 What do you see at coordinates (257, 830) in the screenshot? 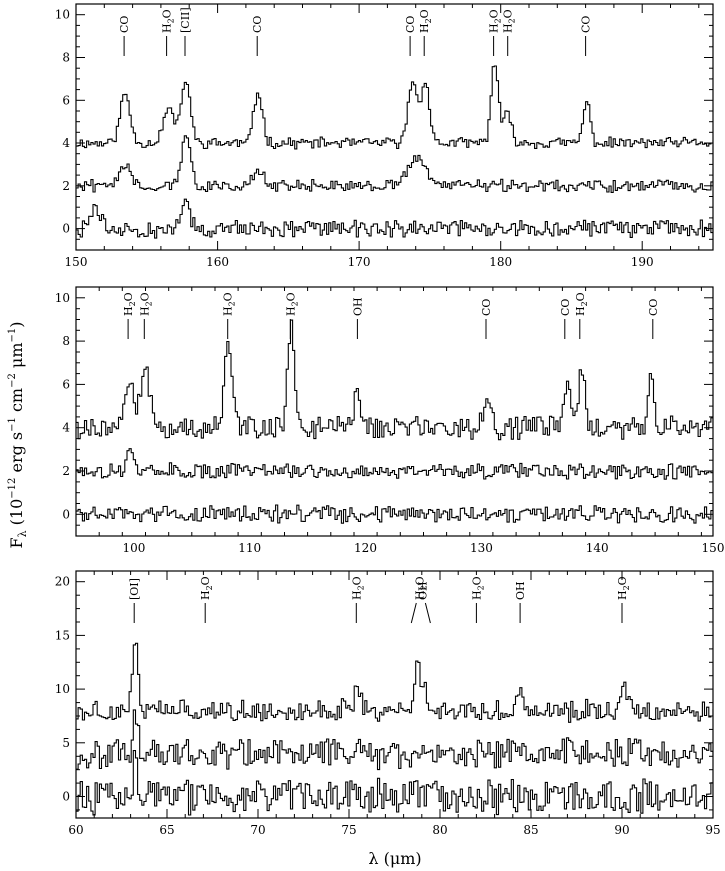
I see `x-tick-label: 70` at bounding box center [257, 830].